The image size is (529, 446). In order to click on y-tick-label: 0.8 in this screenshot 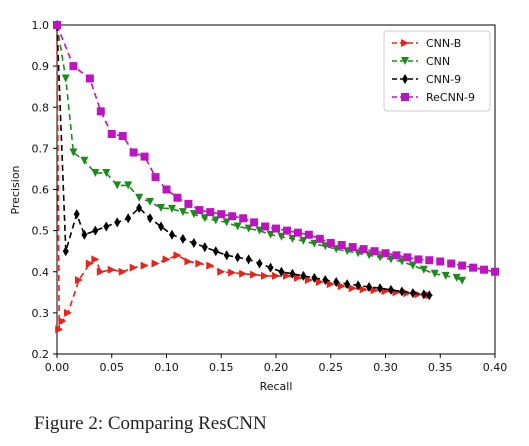, I will do `click(41, 107)`.